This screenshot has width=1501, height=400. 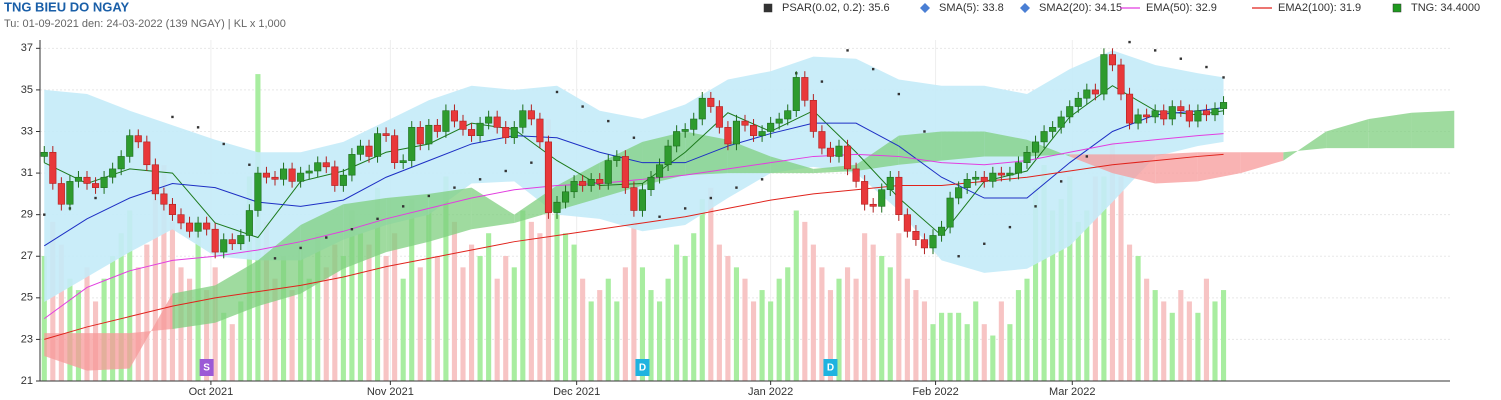 What do you see at coordinates (1072, 392) in the screenshot?
I see `x-tick-label: Mar 2022` at bounding box center [1072, 392].